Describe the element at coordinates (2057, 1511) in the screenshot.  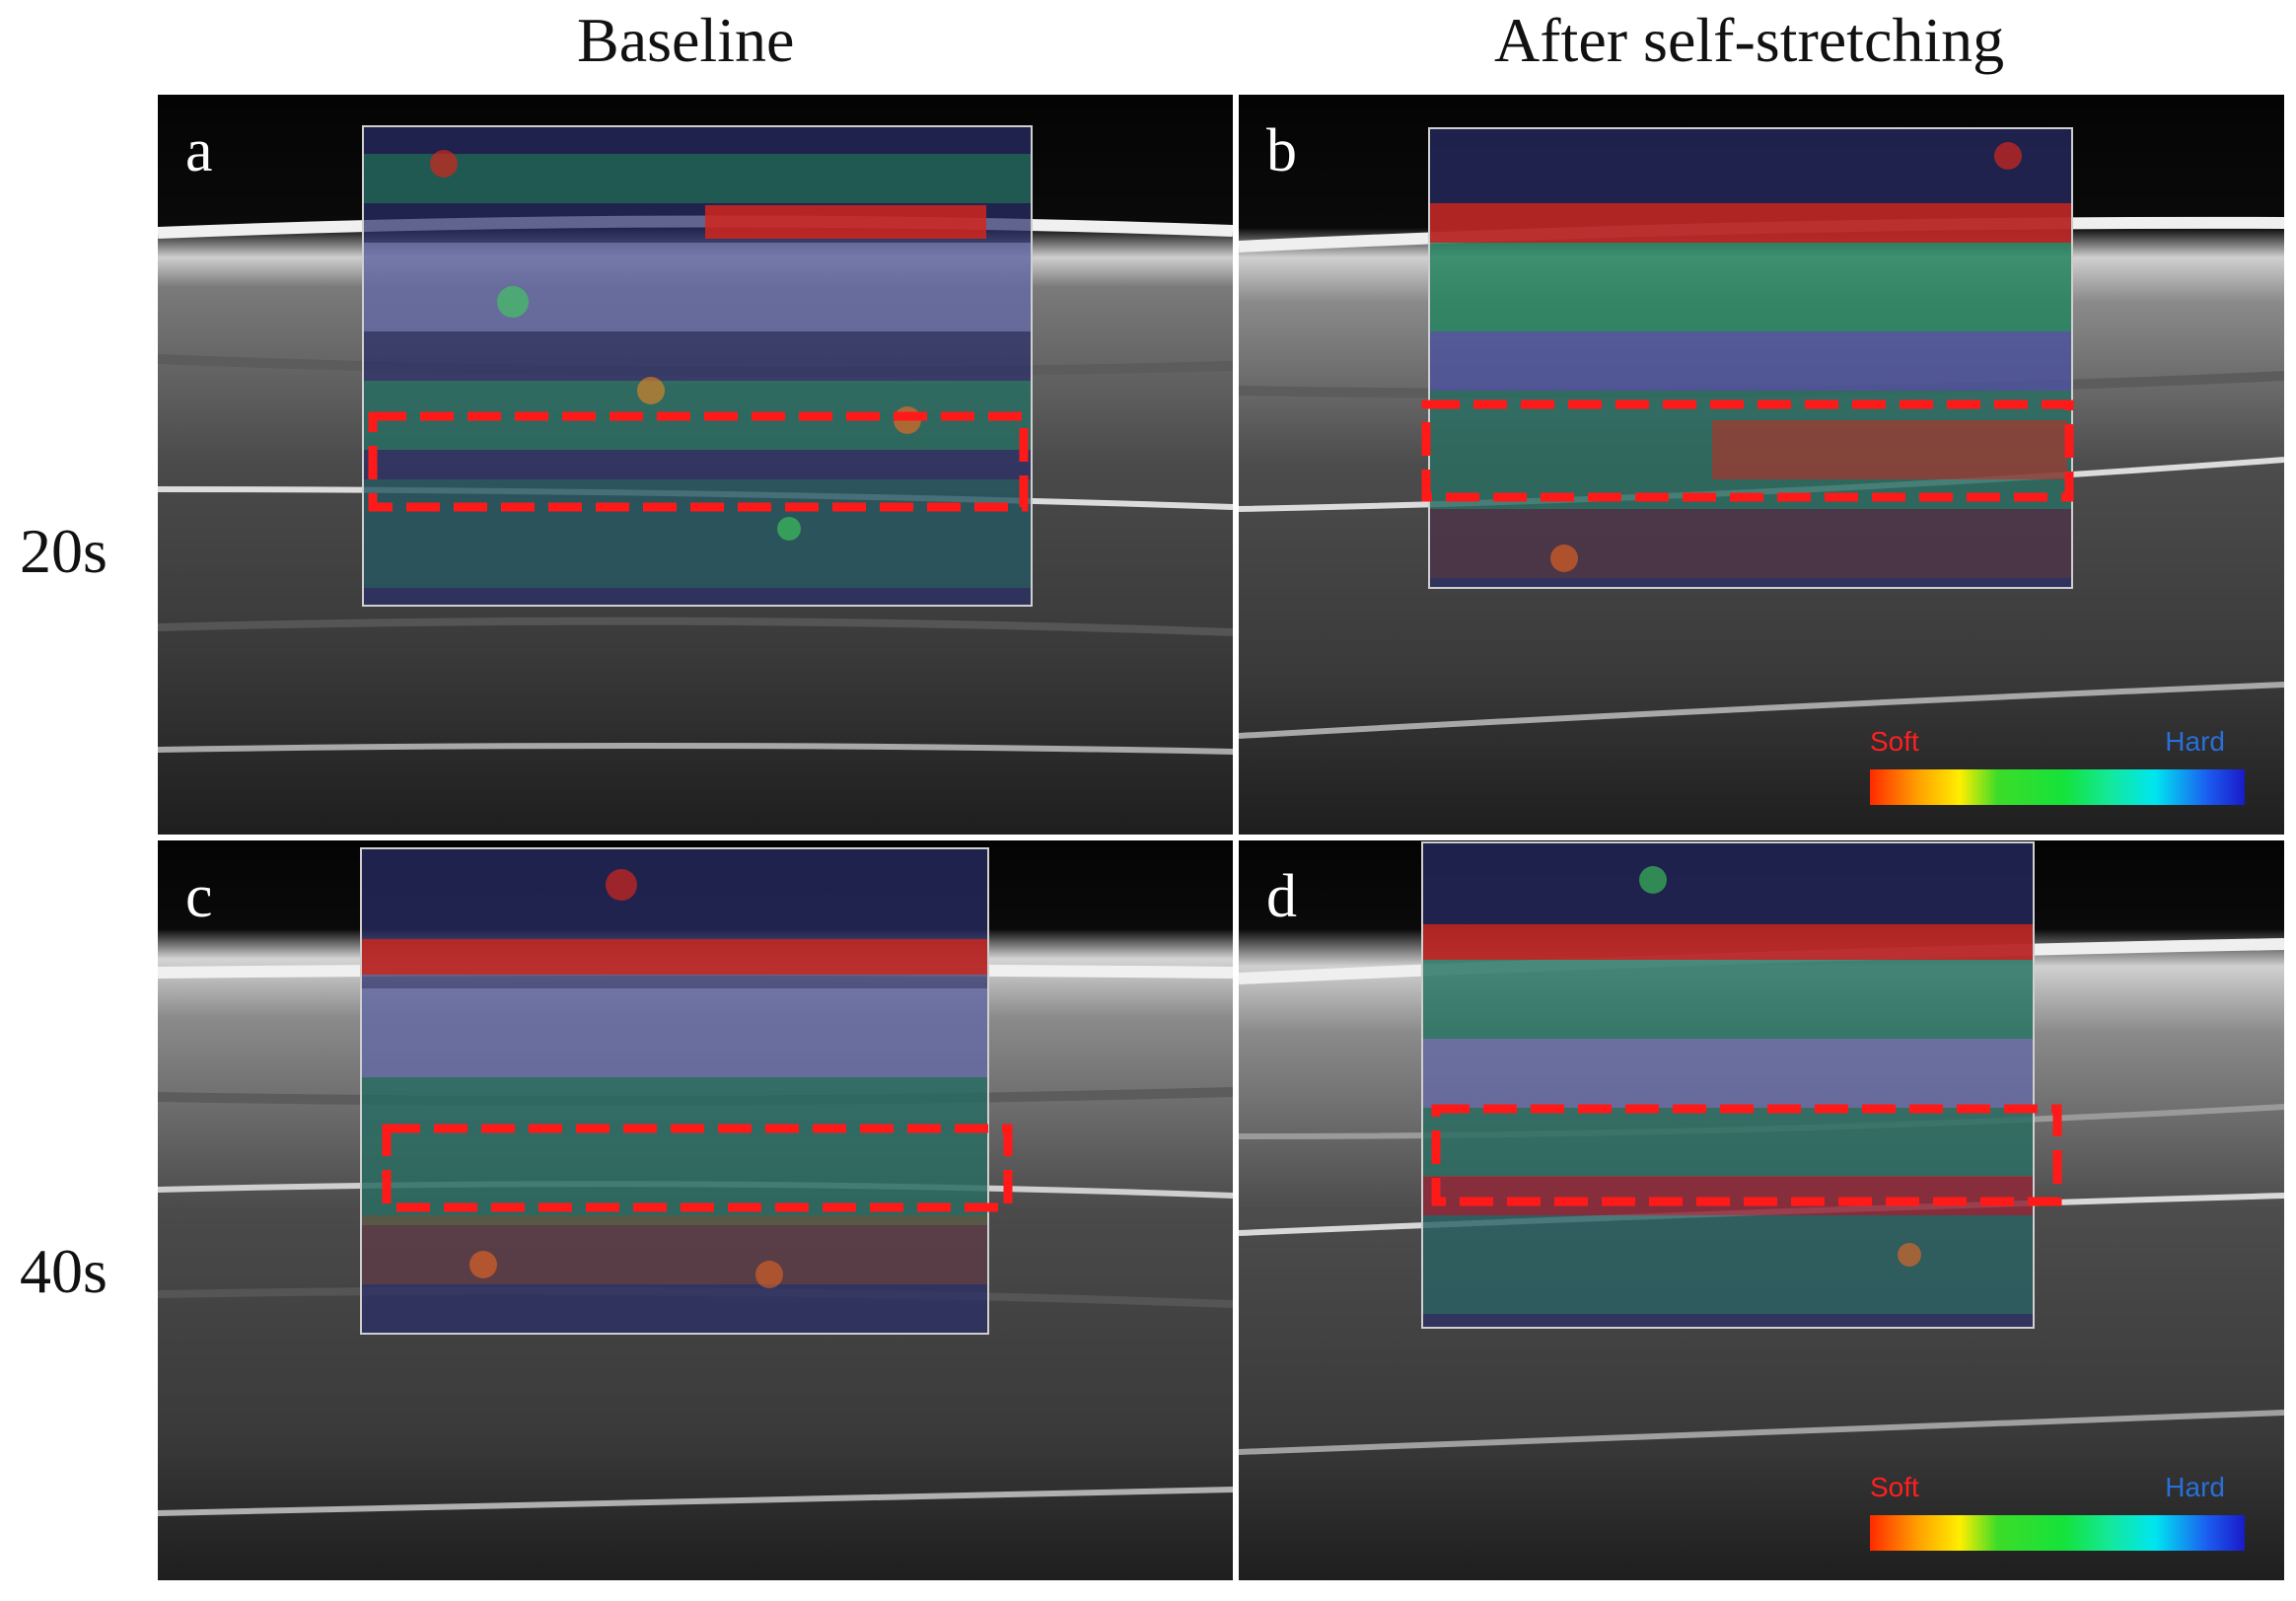
I see `colorbar-legend-bottom: Soft Hard` at that location.